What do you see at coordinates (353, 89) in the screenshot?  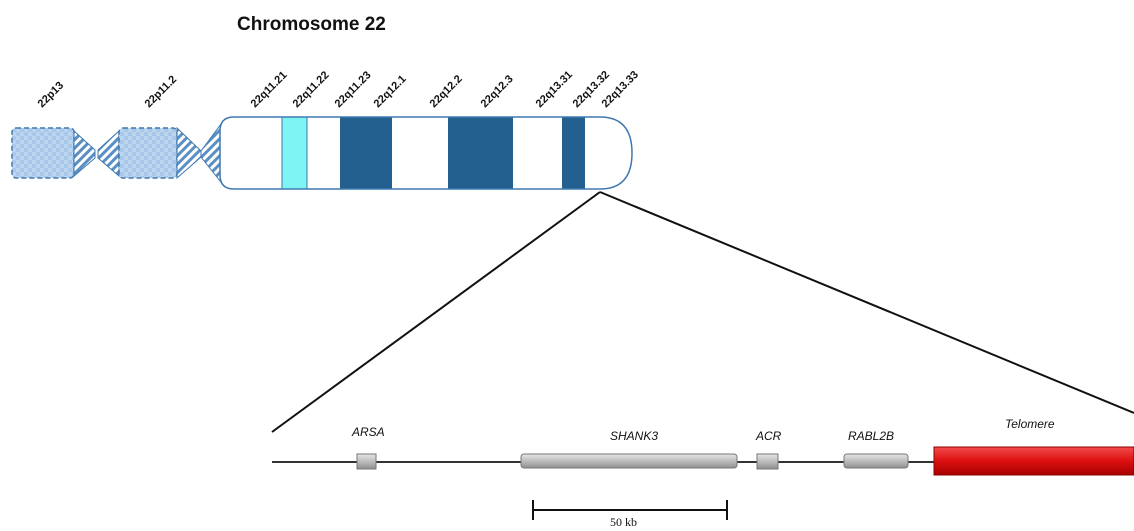 I see `band-label: 22q11.23` at bounding box center [353, 89].